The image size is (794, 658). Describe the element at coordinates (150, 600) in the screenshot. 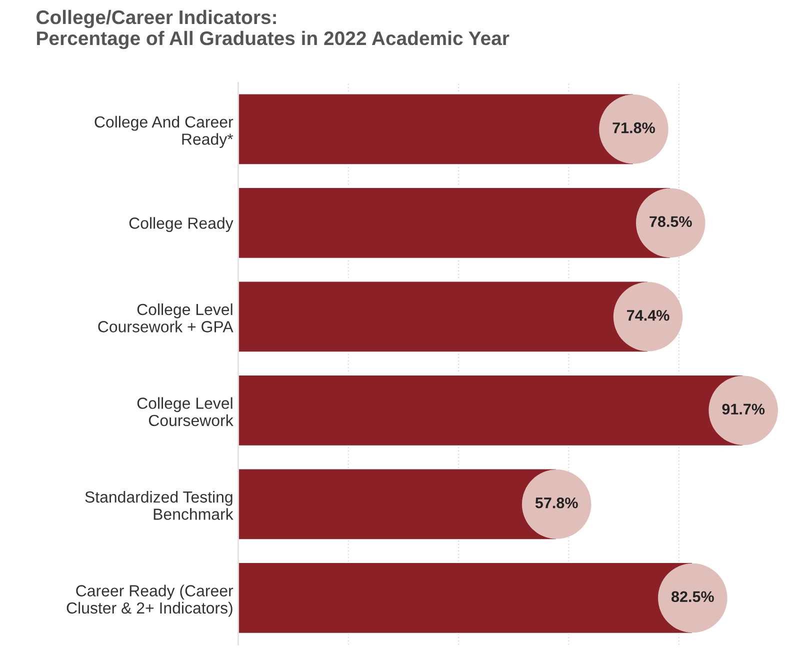

I see `y-tick-label: Career Ready (Career Cluster & 2+ Indicators)` at that location.